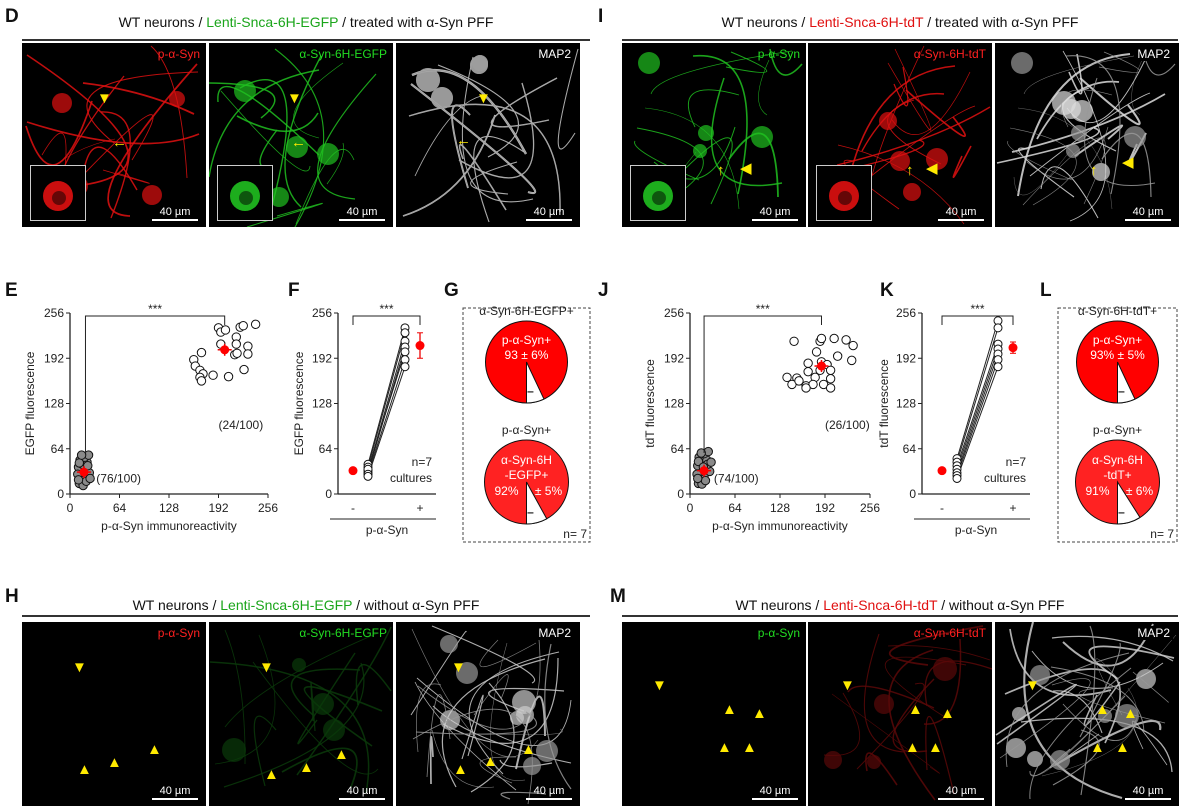 This screenshot has width=1179, height=808. What do you see at coordinates (387, 530) in the screenshot?
I see `x-axis-label: p-α-Syn` at bounding box center [387, 530].